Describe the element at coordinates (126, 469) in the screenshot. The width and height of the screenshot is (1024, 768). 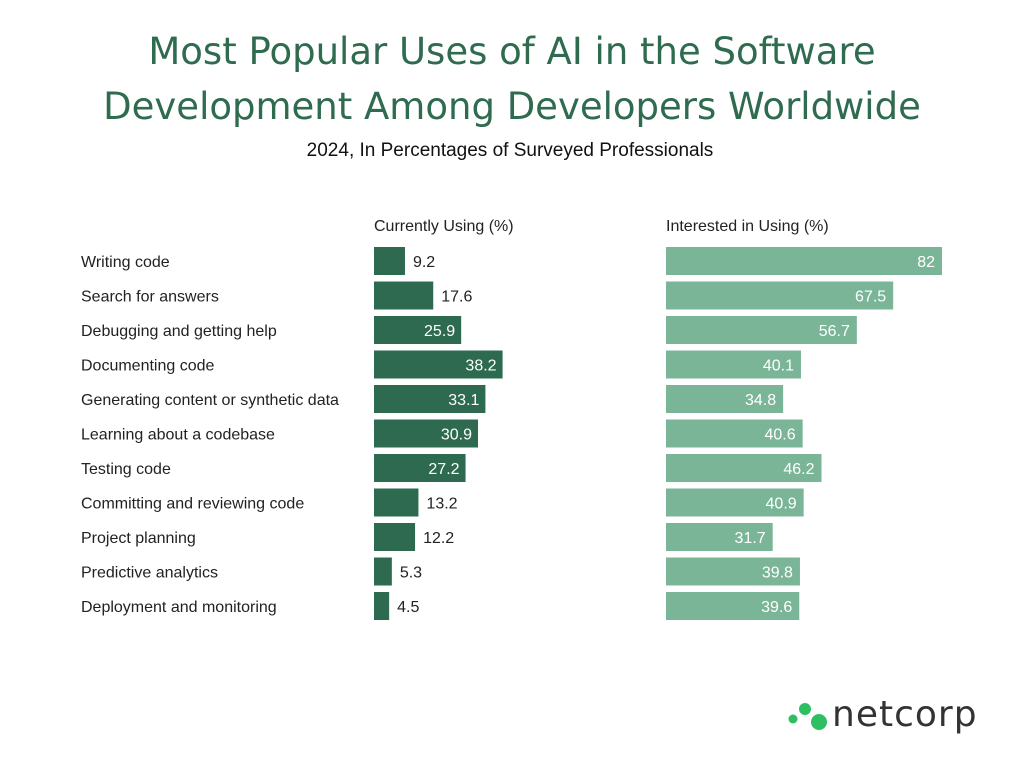
I see `category-label: Testing code` at that location.